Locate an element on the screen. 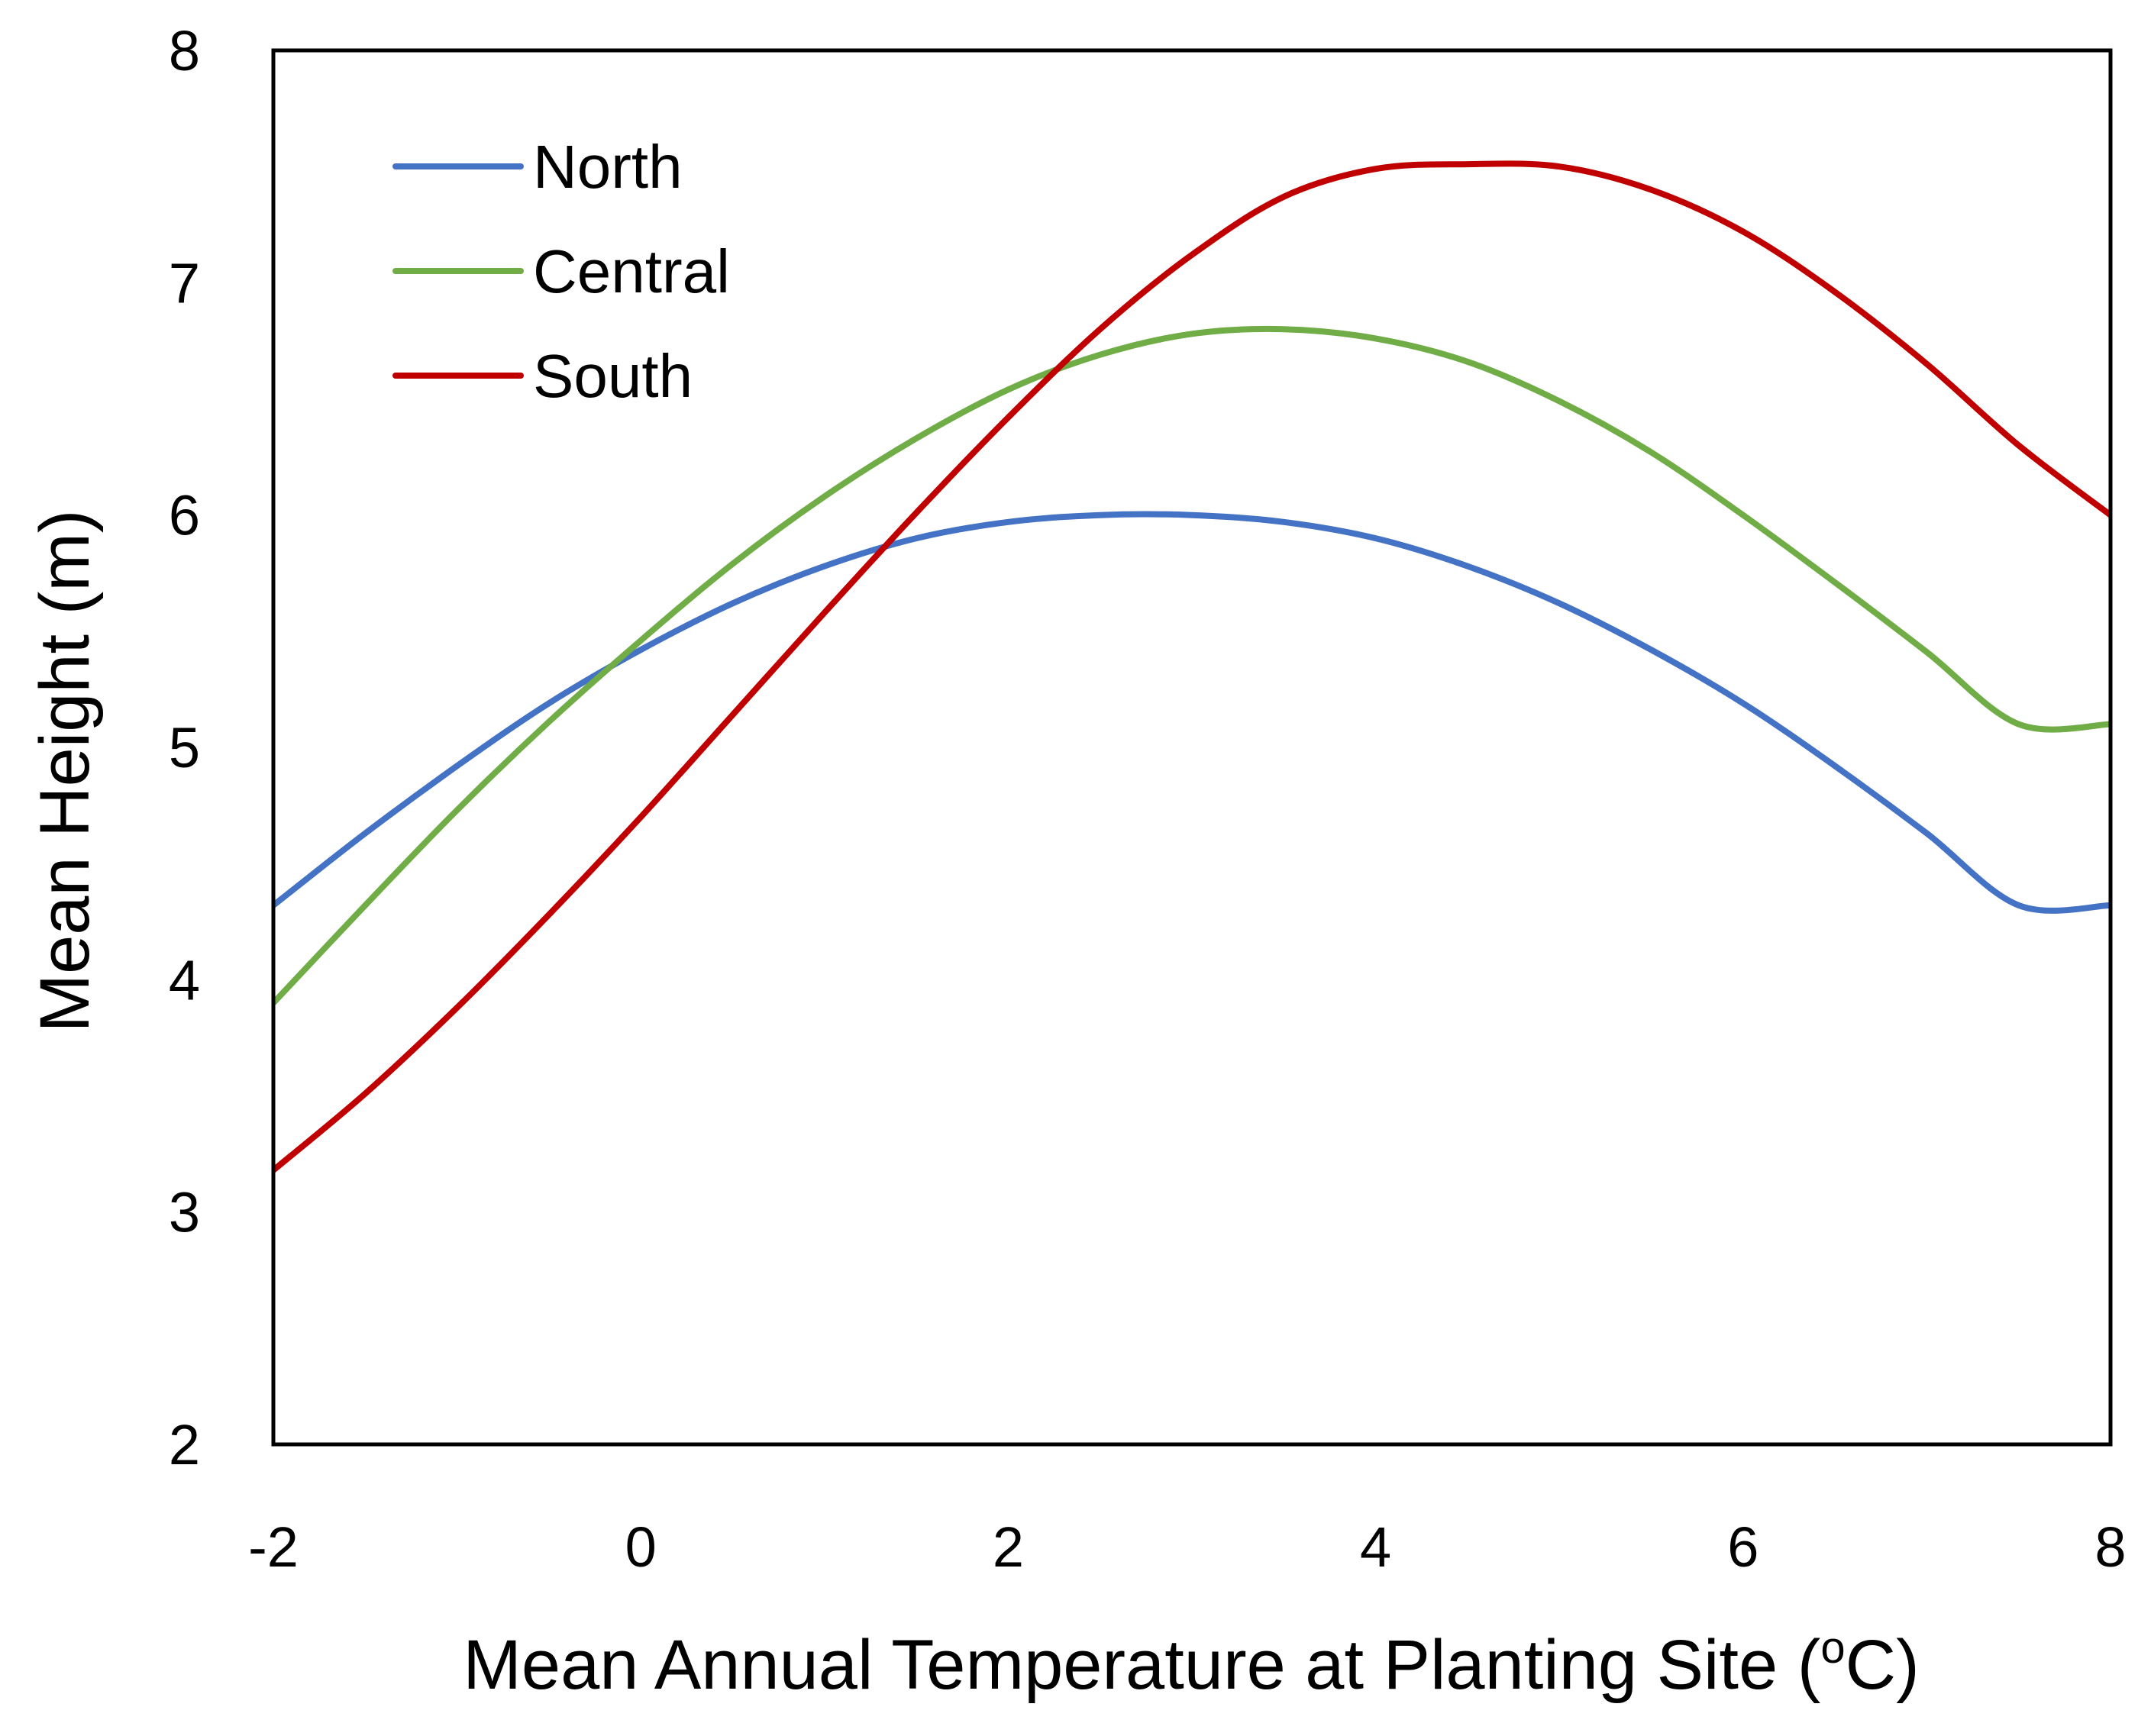  y-tick-label: 8 is located at coordinates (184, 50).